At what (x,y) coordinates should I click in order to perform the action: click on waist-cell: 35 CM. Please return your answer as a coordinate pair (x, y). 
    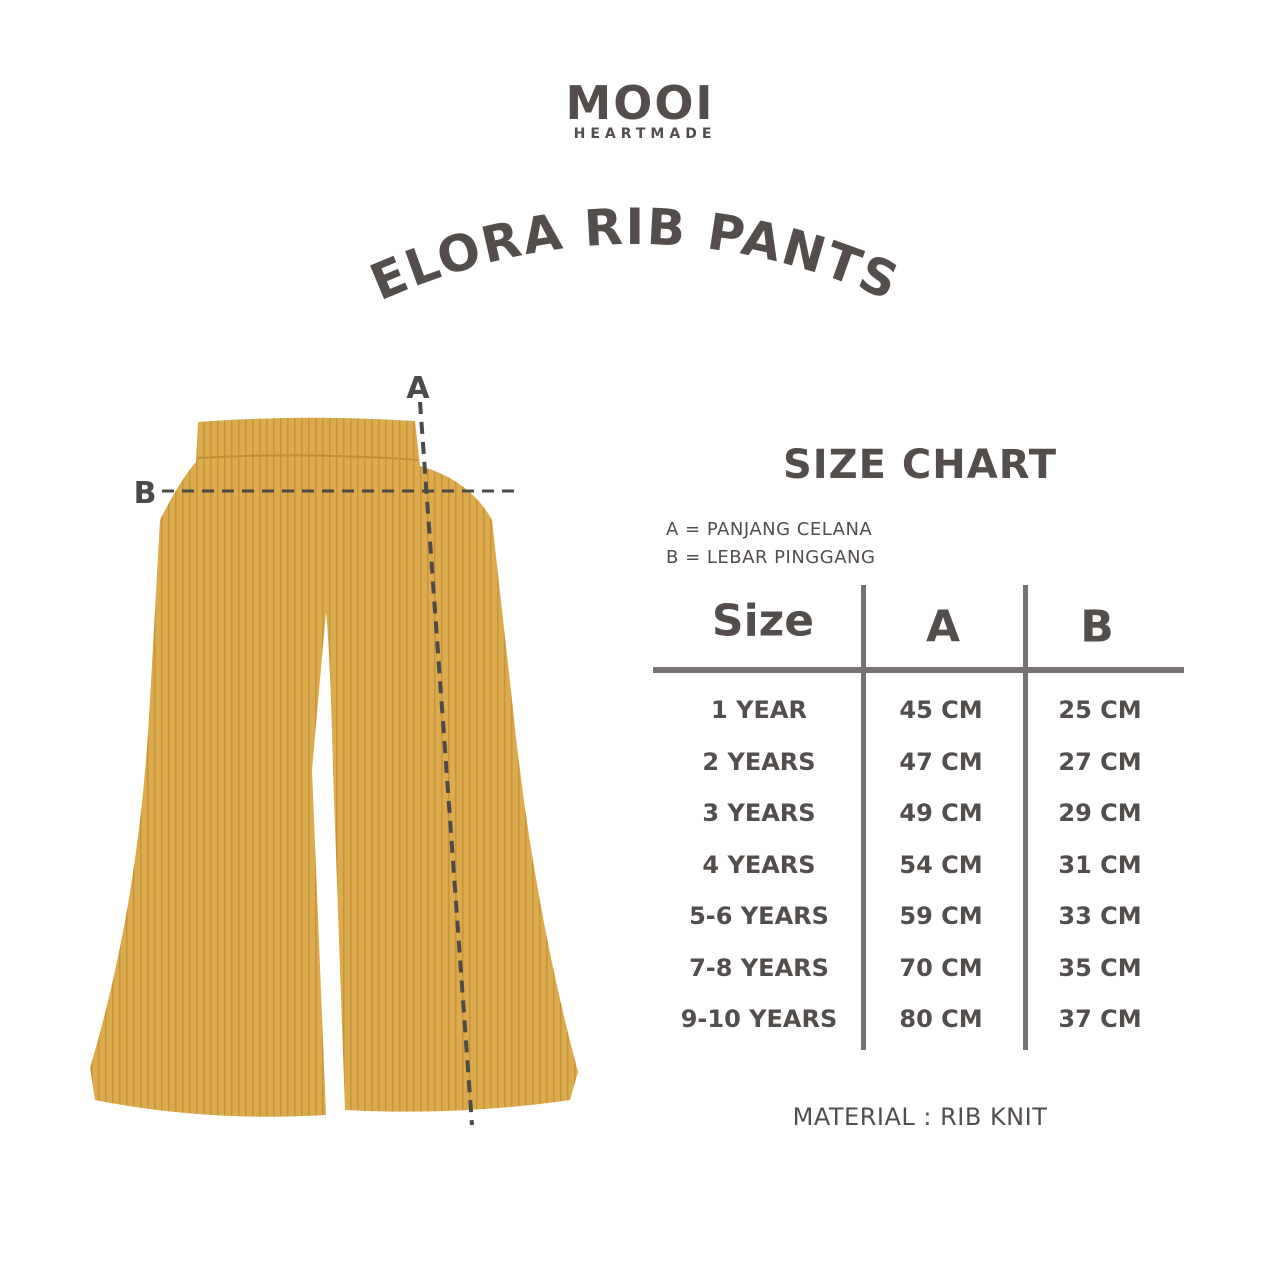
    Looking at the image, I should click on (1100, 967).